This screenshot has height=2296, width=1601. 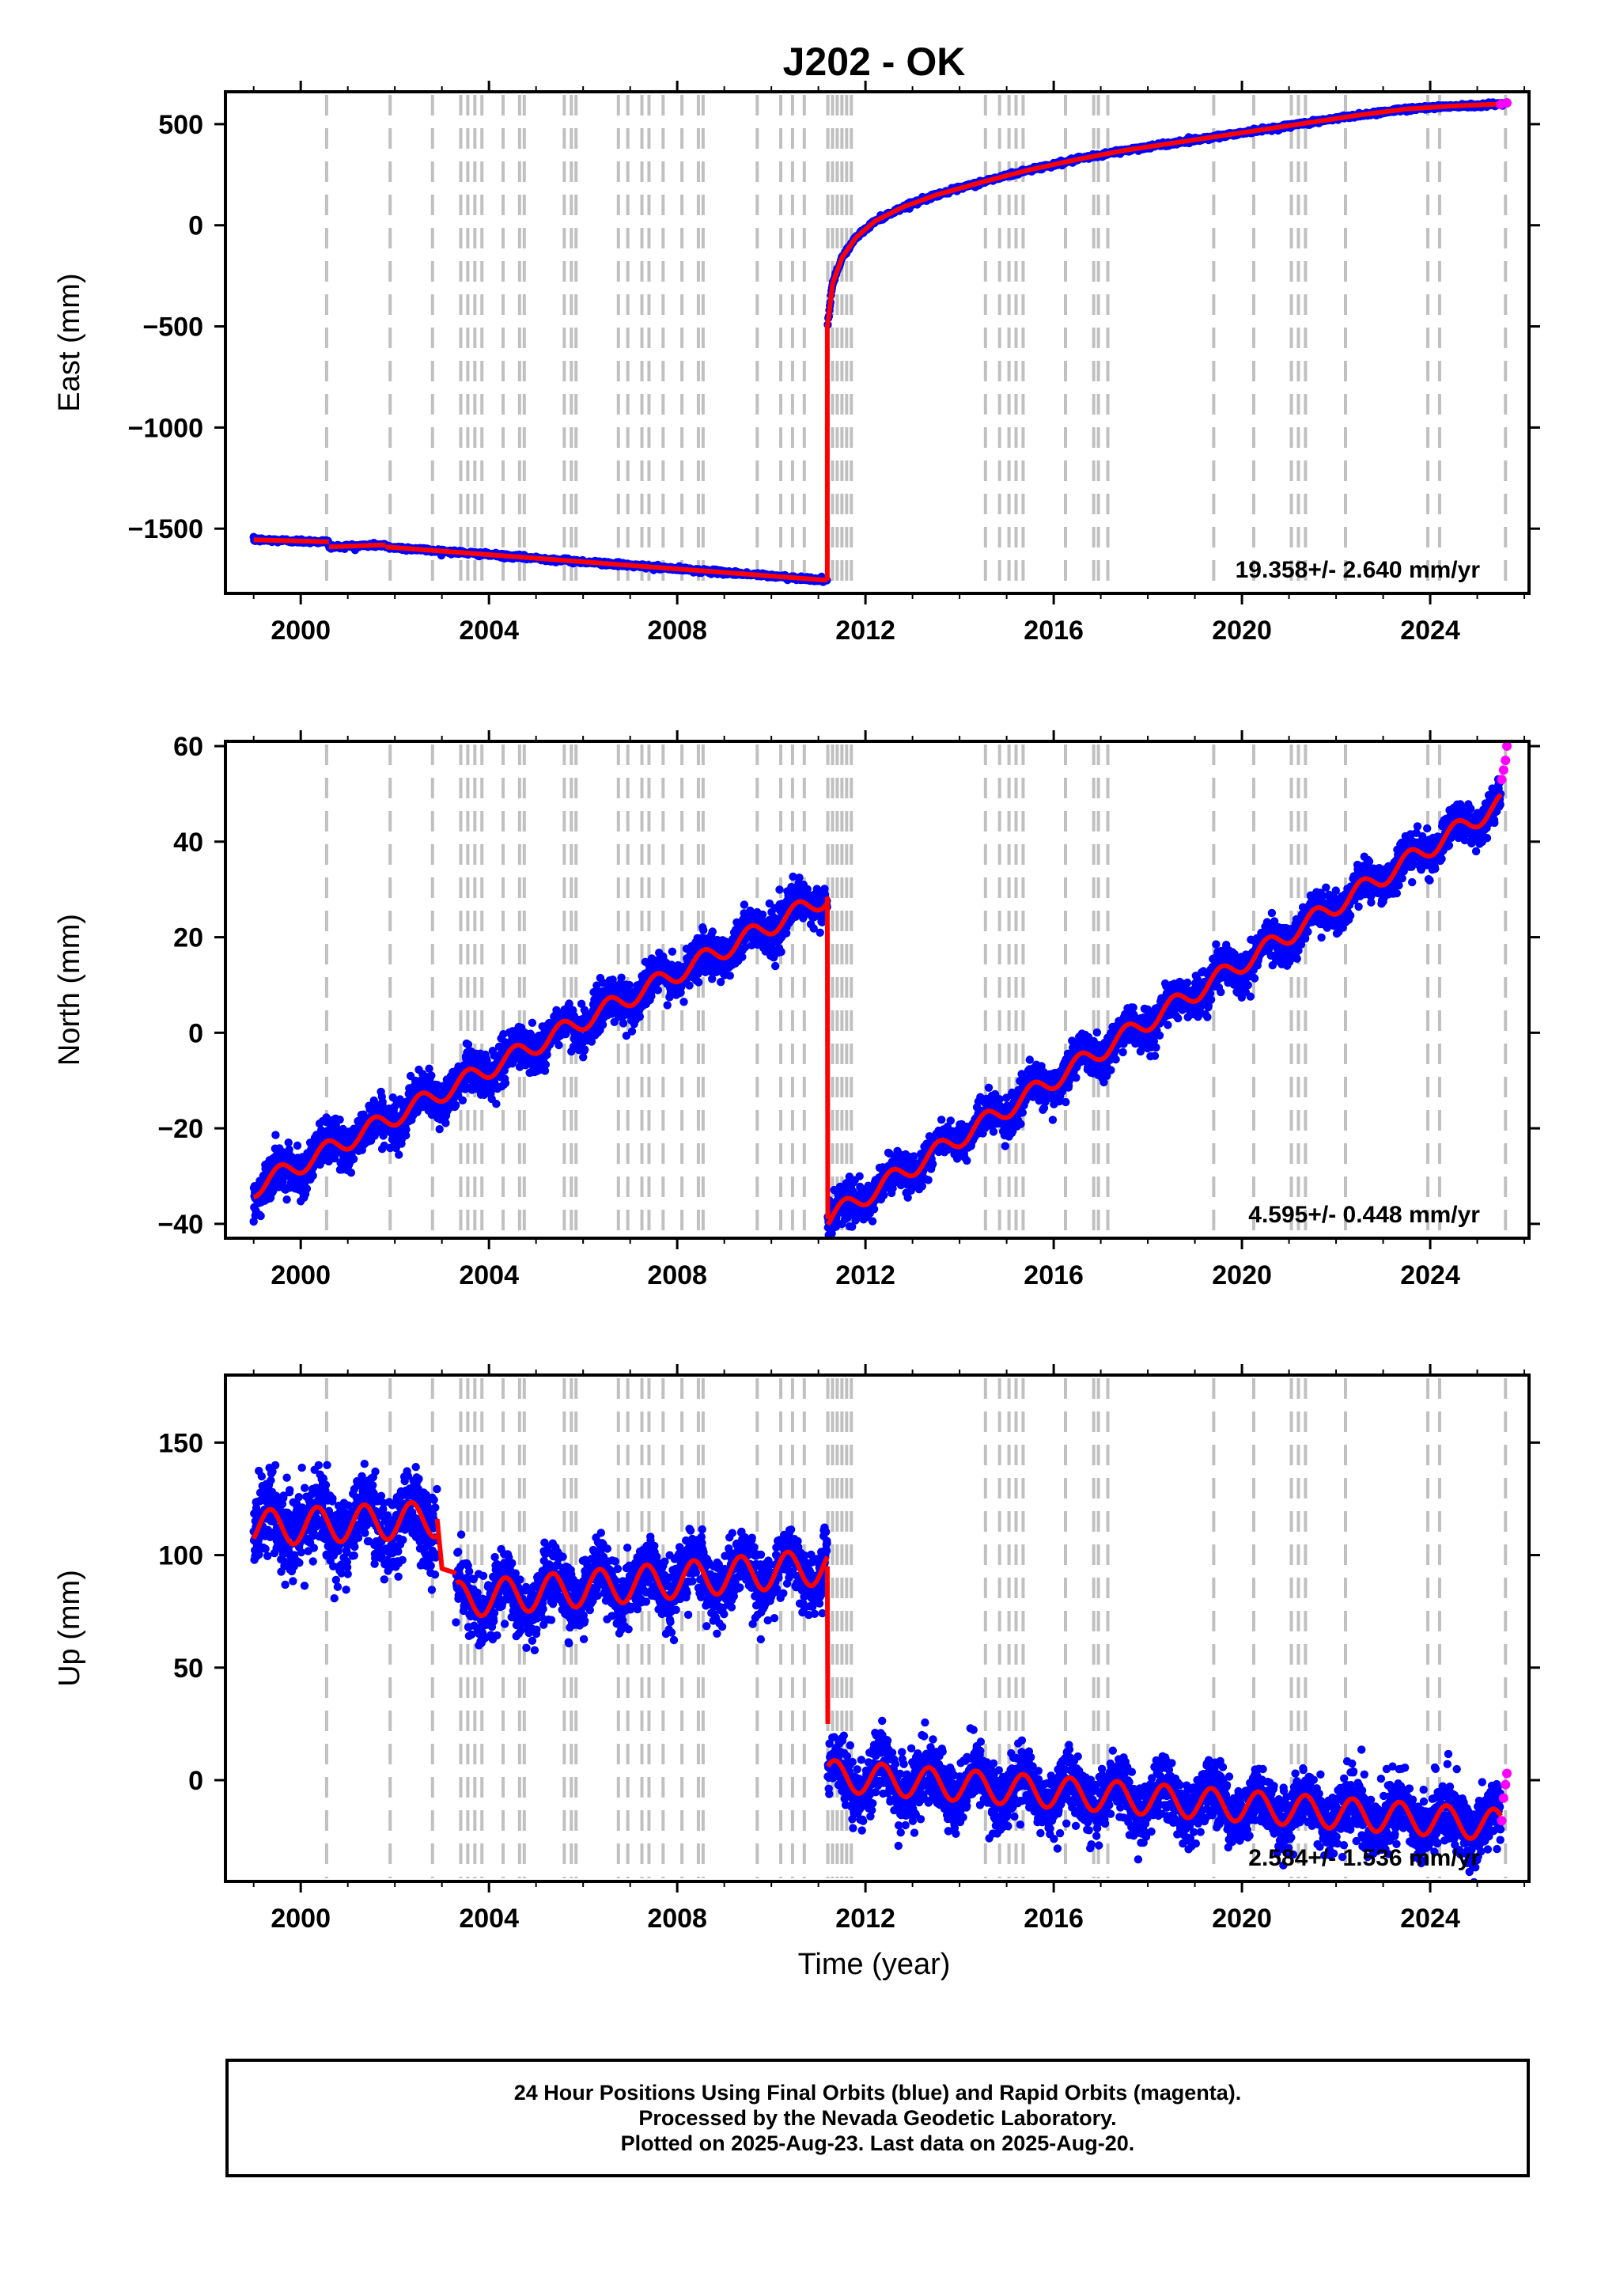 I want to click on y-tick-label: −1500, so click(x=166, y=529).